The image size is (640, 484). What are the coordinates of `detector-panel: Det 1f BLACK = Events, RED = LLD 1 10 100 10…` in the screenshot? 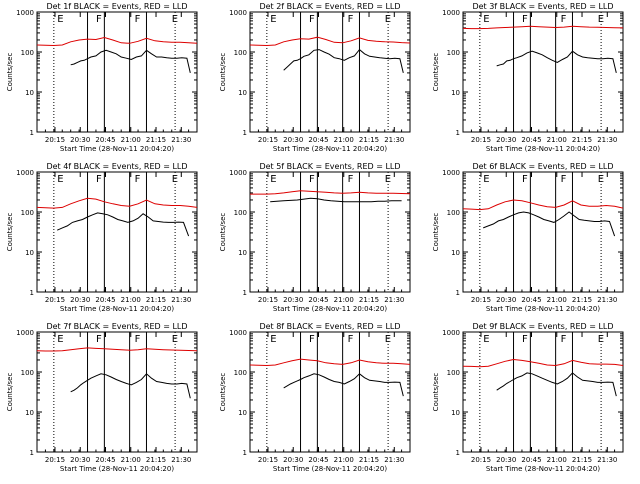 It's located at (102, 77).